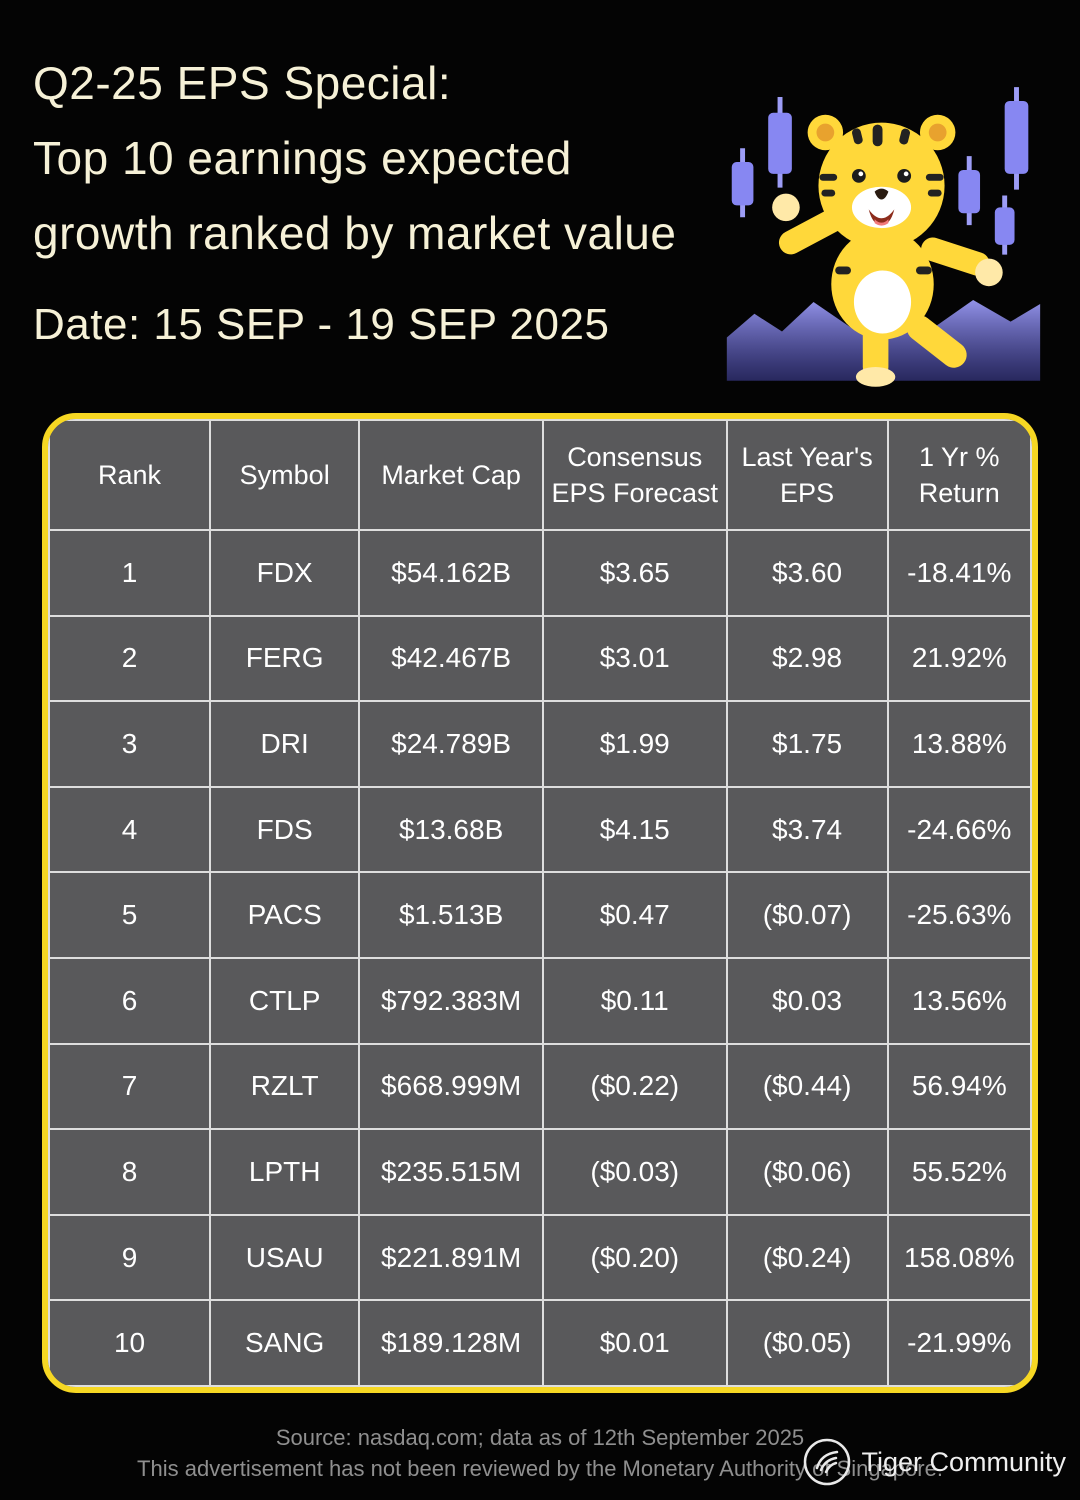  What do you see at coordinates (634, 658) in the screenshot?
I see `cell-consensus-eps: $3.01` at bounding box center [634, 658].